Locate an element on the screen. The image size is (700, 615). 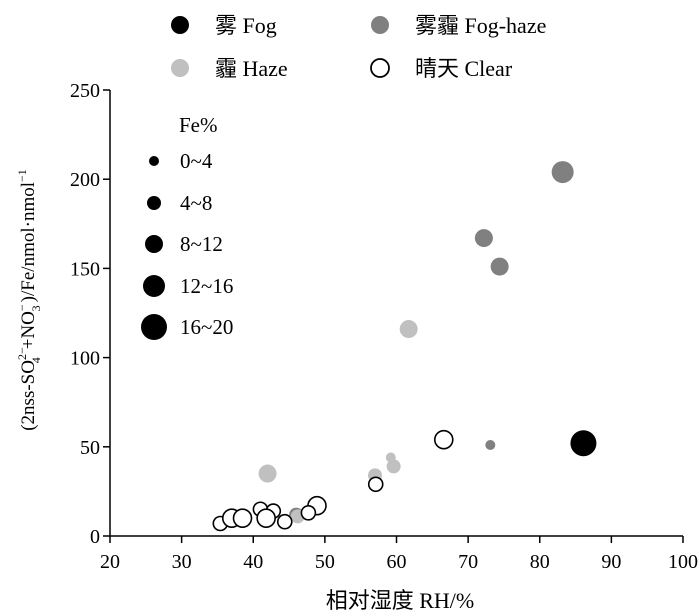
y-tick-label: 250 is located at coordinates (85, 91).